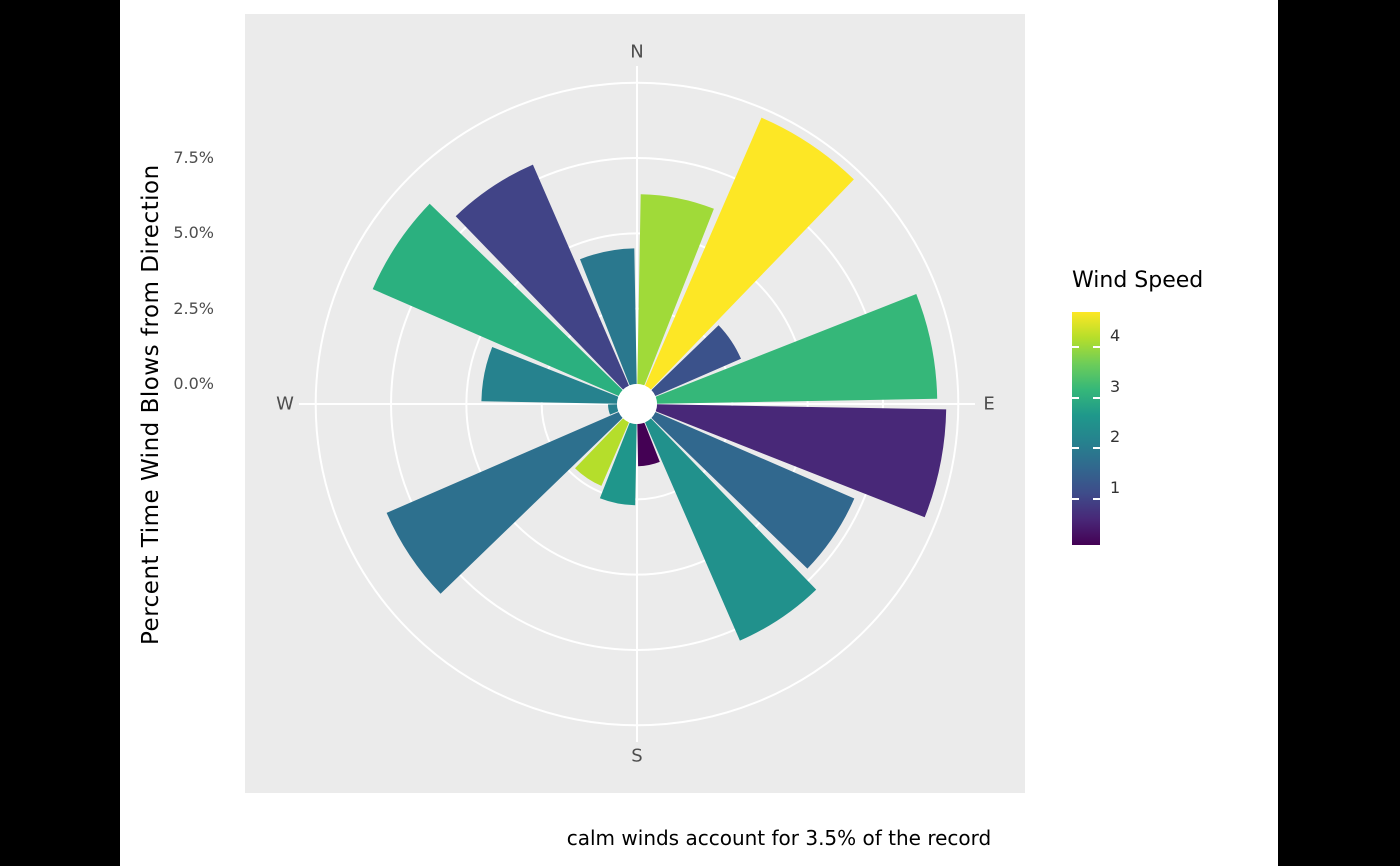 This screenshot has width=1400, height=866. Describe the element at coordinates (1172, 418) in the screenshot. I see `legend-wind-speed: Wind Speed 4 3 2 1` at that location.